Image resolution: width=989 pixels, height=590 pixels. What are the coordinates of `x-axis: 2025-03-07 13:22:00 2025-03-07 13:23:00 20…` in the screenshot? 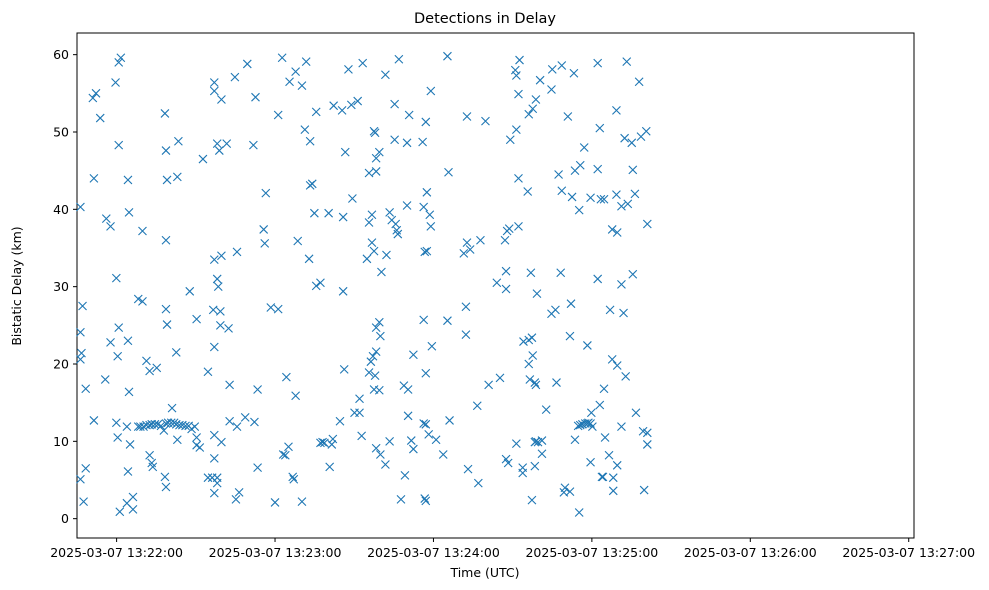 It's located at (512, 549).